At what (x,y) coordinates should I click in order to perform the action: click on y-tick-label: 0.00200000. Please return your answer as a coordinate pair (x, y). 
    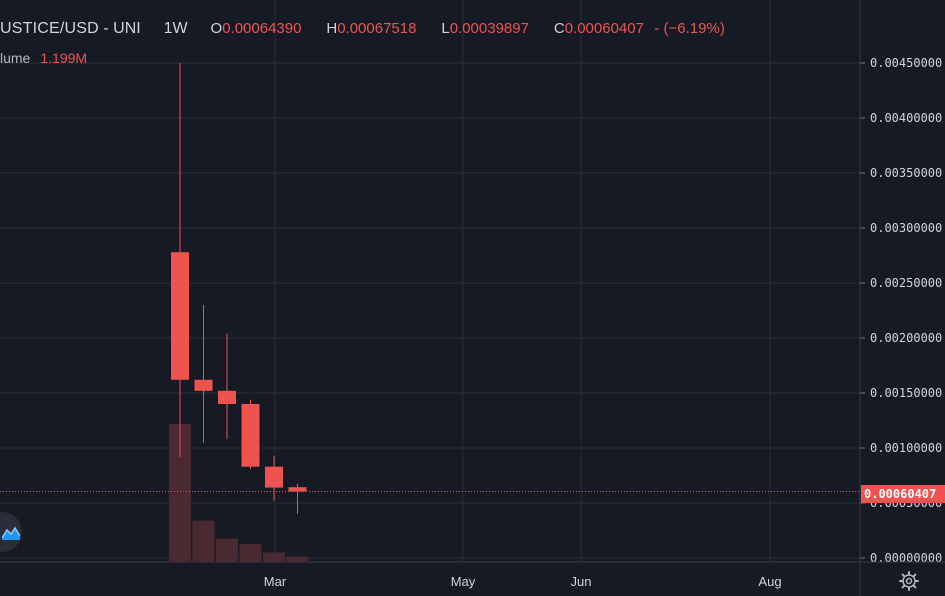
    Looking at the image, I should click on (906, 338).